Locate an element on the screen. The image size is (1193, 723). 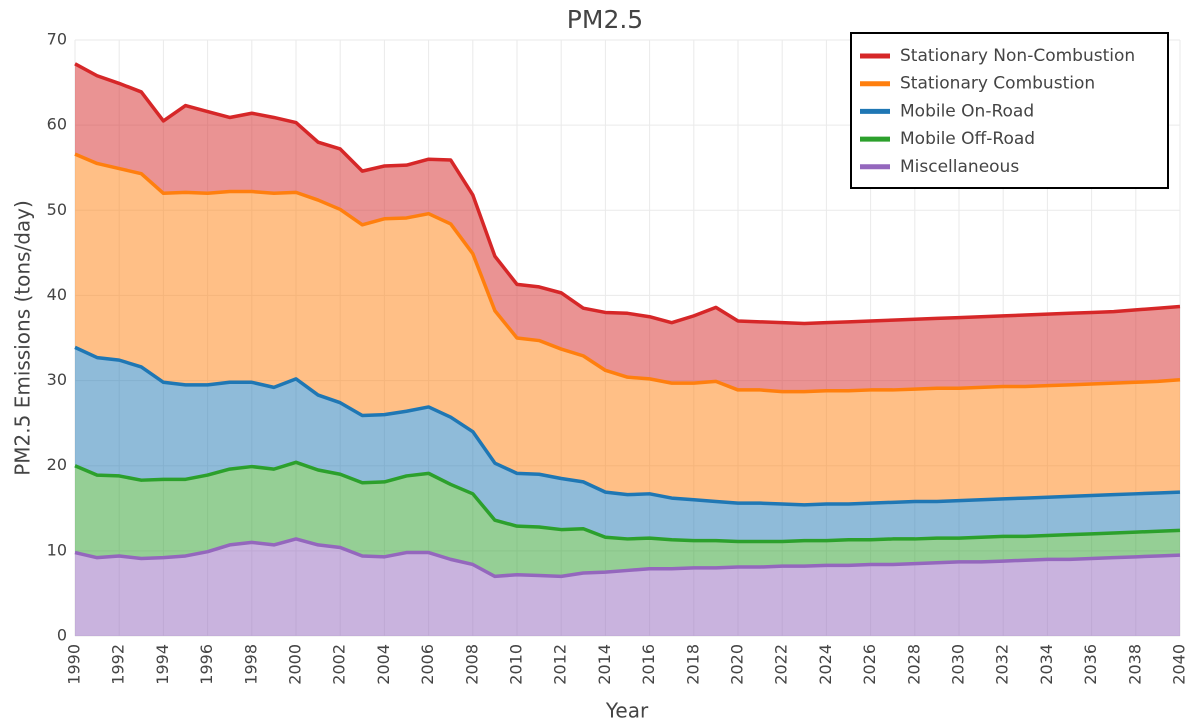
chart-title: PM2.5 is located at coordinates (605, 19).